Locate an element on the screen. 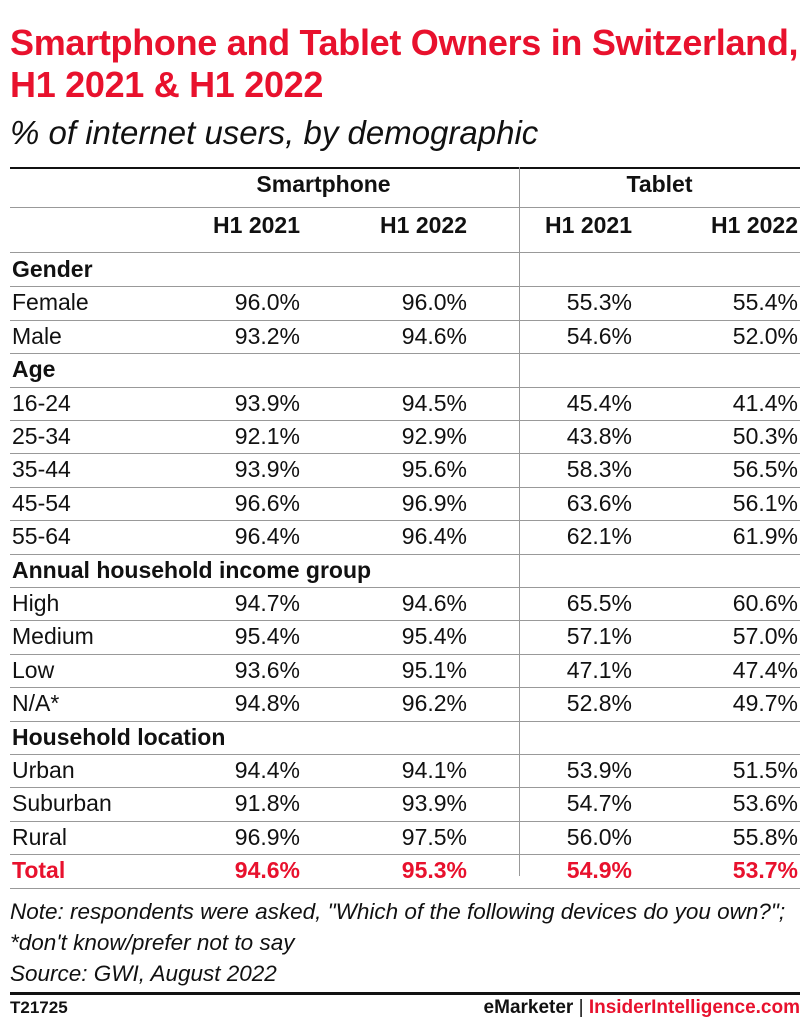 The image size is (809, 1024). table-cell: 95.1% is located at coordinates (434, 669).